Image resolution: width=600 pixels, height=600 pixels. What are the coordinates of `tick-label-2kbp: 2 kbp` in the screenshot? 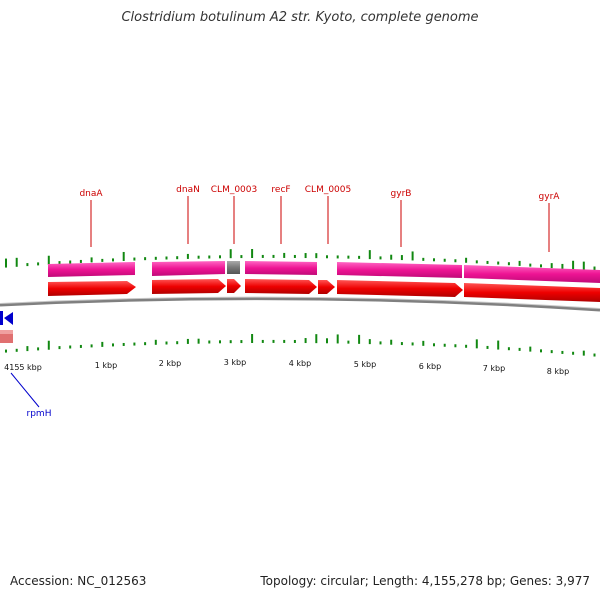 It's located at (170, 363).